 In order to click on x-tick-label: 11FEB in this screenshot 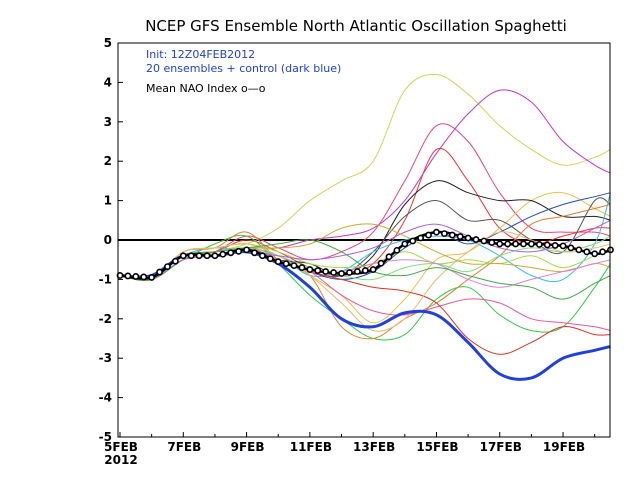, I will do `click(311, 447)`.